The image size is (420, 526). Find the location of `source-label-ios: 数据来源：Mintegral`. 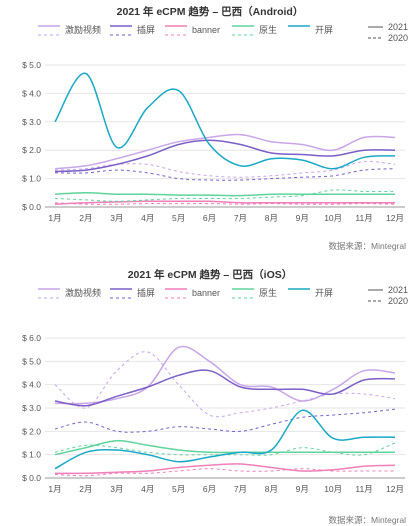

source-label-ios: 数据来源：Mintegral is located at coordinates (367, 520).